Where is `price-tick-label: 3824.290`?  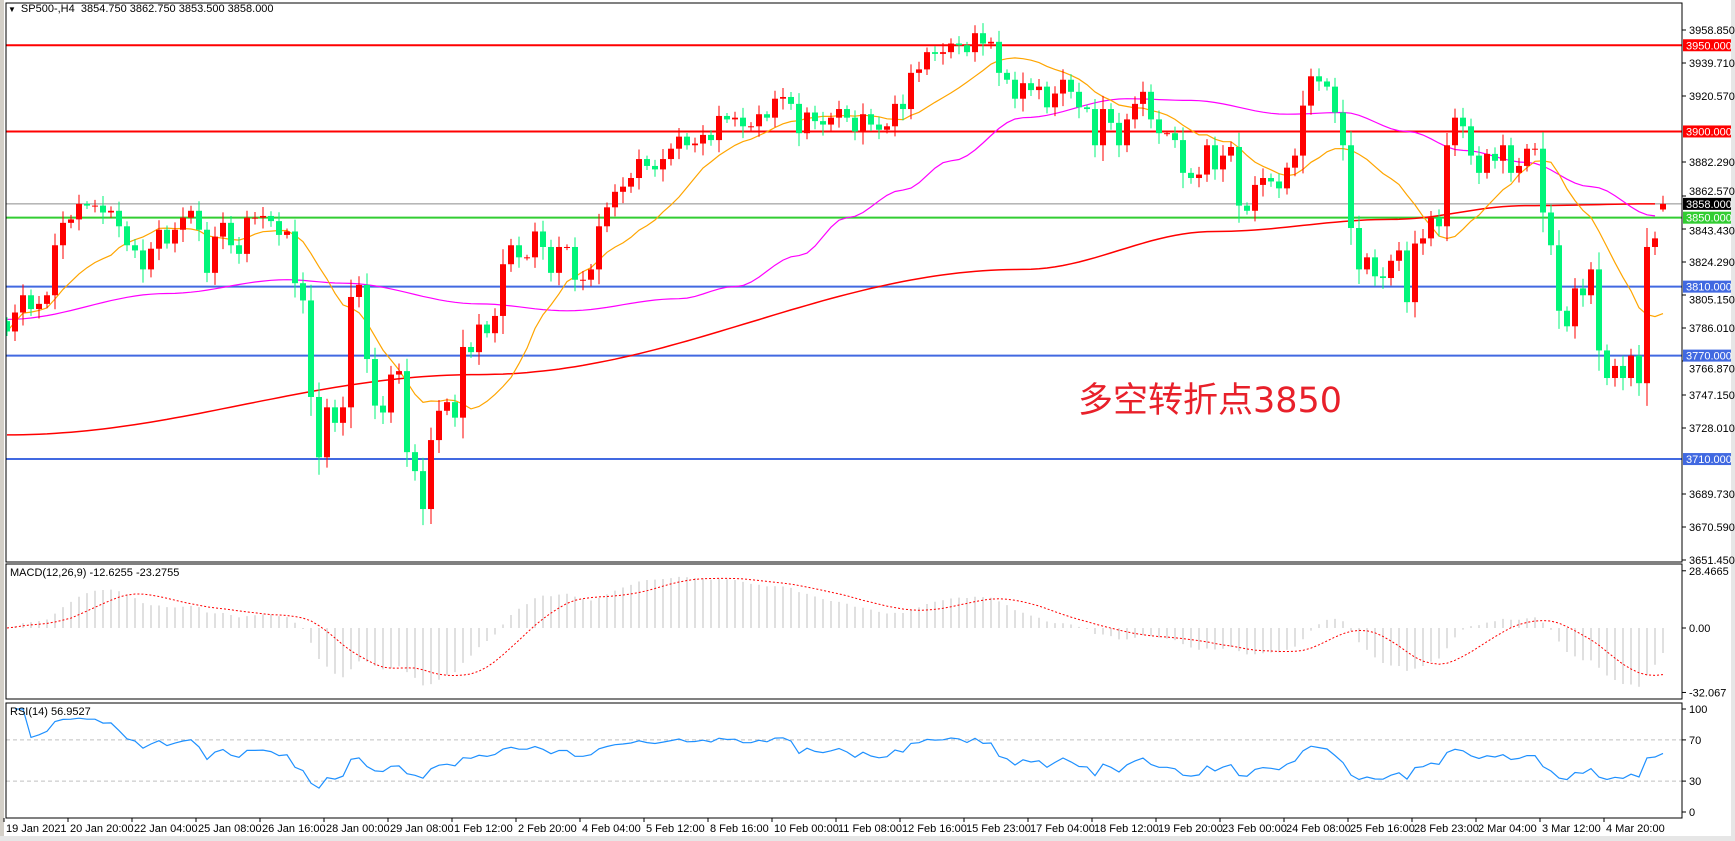
price-tick-label: 3824.290 is located at coordinates (1712, 263).